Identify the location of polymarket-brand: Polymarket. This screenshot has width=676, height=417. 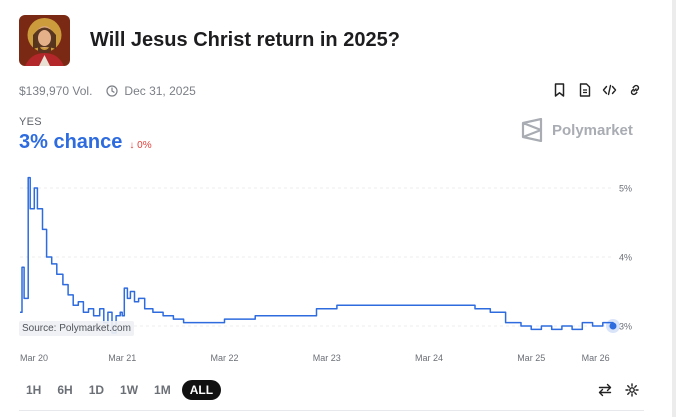
(577, 130).